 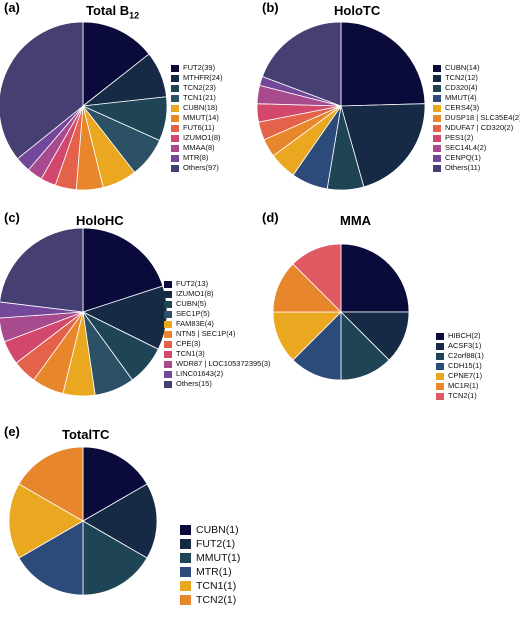 What do you see at coordinates (461, 87) in the screenshot?
I see `legend-label: CD320(4)` at bounding box center [461, 87].